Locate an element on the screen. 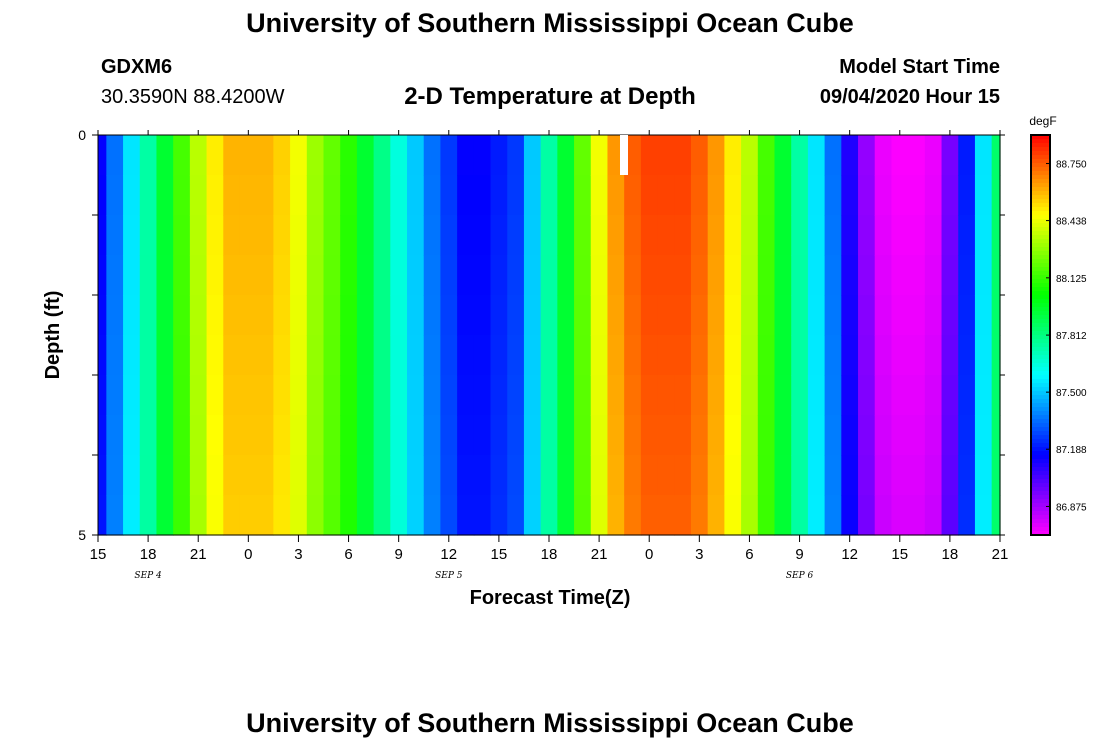 Image resolution: width=1100 pixels, height=750 pixels. colorbar-tick-label: 86.875 is located at coordinates (1071, 507).